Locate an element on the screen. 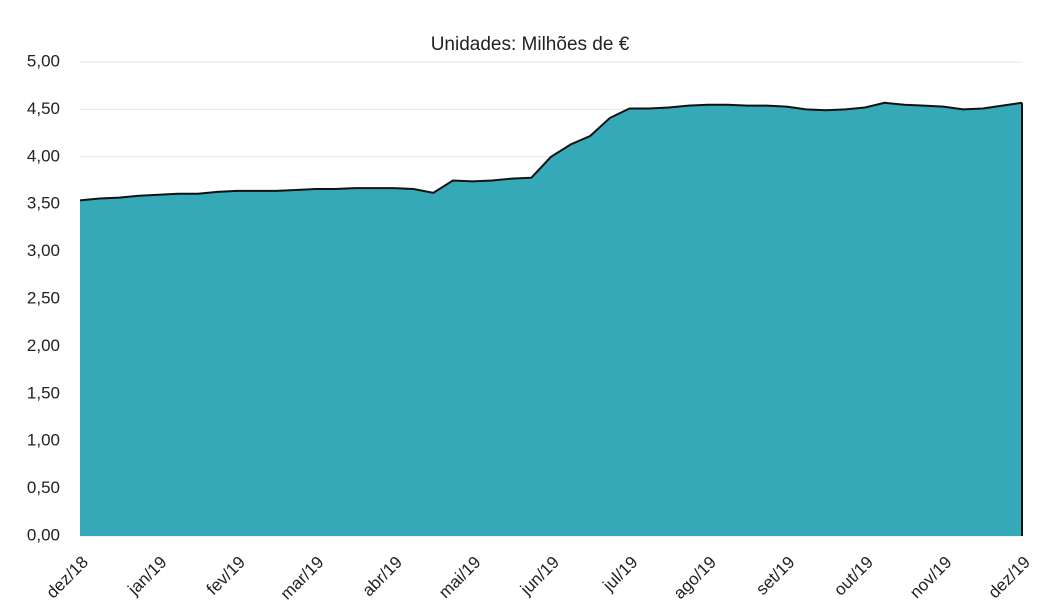 The image size is (1044, 615). x-tick-label: jul/19 is located at coordinates (620, 574).